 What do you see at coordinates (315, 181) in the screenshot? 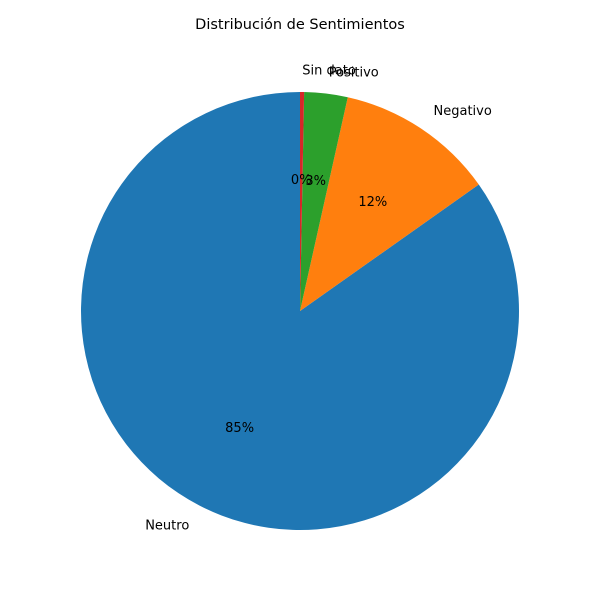
I see `slice-percent-label: 3%` at bounding box center [315, 181].